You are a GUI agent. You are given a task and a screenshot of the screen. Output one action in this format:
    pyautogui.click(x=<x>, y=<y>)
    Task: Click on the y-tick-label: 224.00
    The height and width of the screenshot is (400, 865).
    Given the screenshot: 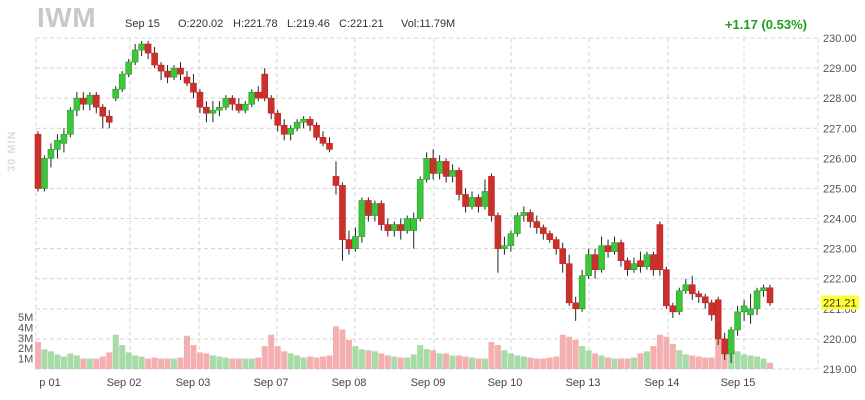 What is the action you would take?
    pyautogui.click(x=840, y=220)
    